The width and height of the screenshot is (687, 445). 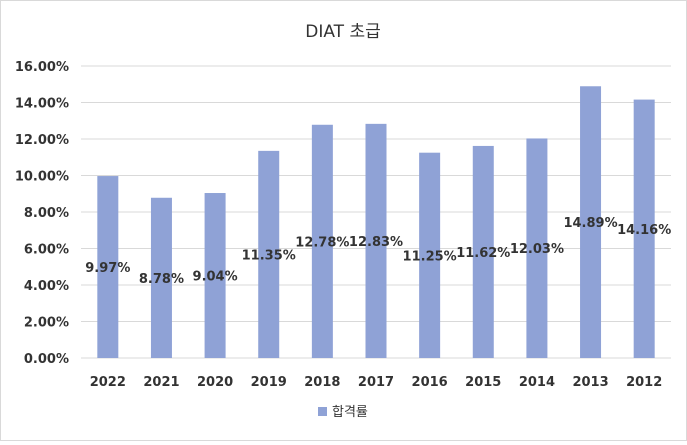 I want to click on x-tick-label: 2020, so click(x=215, y=382).